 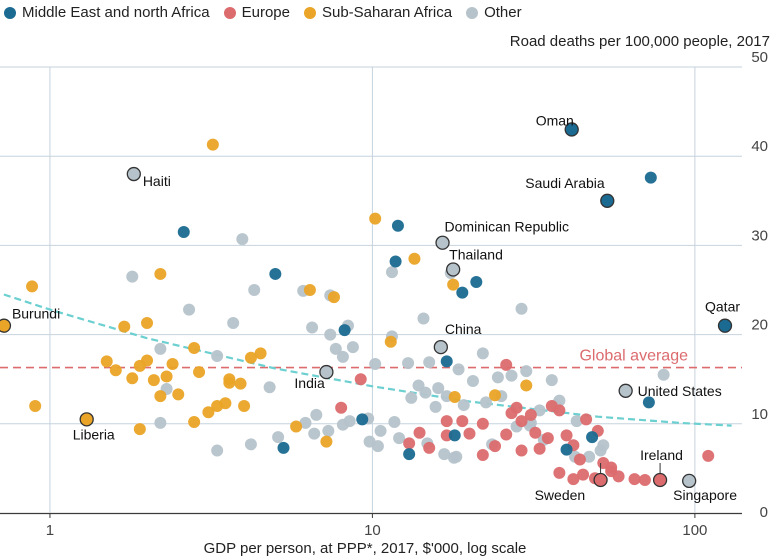 I want to click on x-tick-label: 1, so click(x=50, y=530).